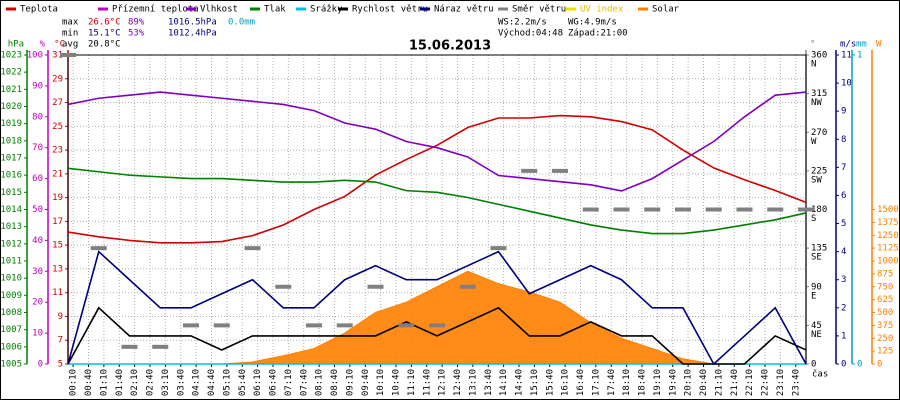 This screenshot has width=900, height=400. What do you see at coordinates (437, 201) in the screenshot?
I see `series-line` at bounding box center [437, 201].